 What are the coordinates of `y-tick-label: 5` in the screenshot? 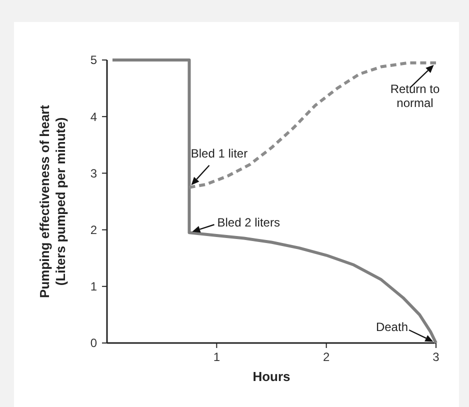 It's located at (94, 60).